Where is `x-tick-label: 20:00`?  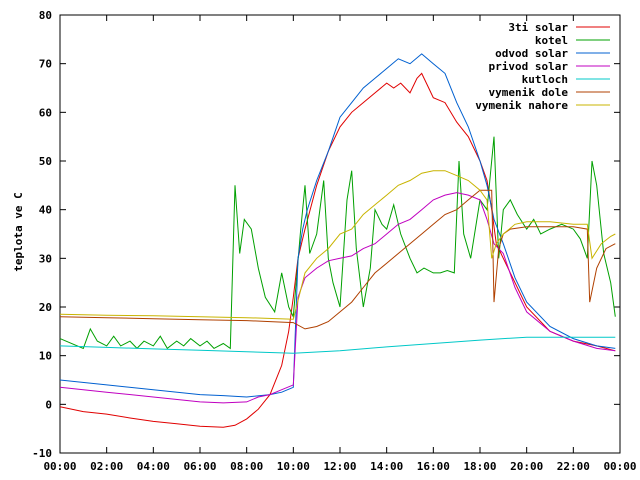 x-tick-label: 20:00 is located at coordinates (526, 466).